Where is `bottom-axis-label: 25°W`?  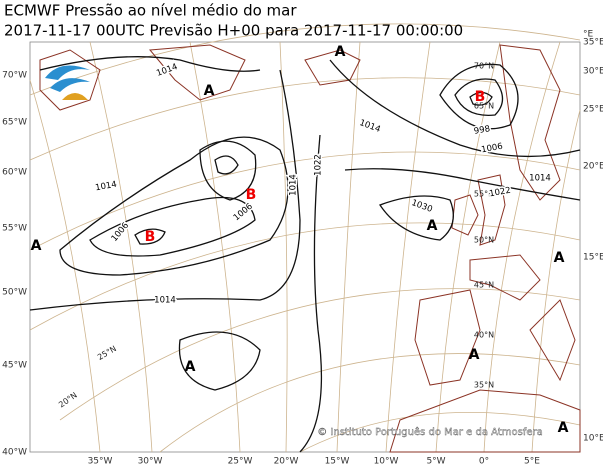
bottom-axis-label: 25°W is located at coordinates (240, 462).